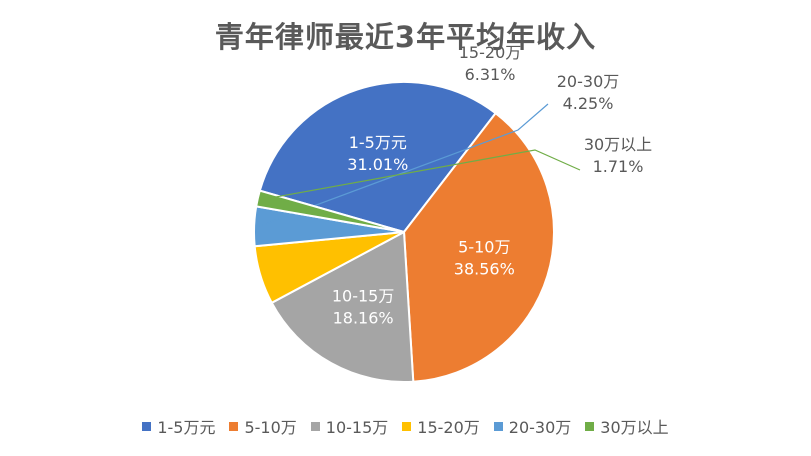  Describe the element at coordinates (490, 52) in the screenshot. I see `slice-label-name-4: 15-20万` at that location.